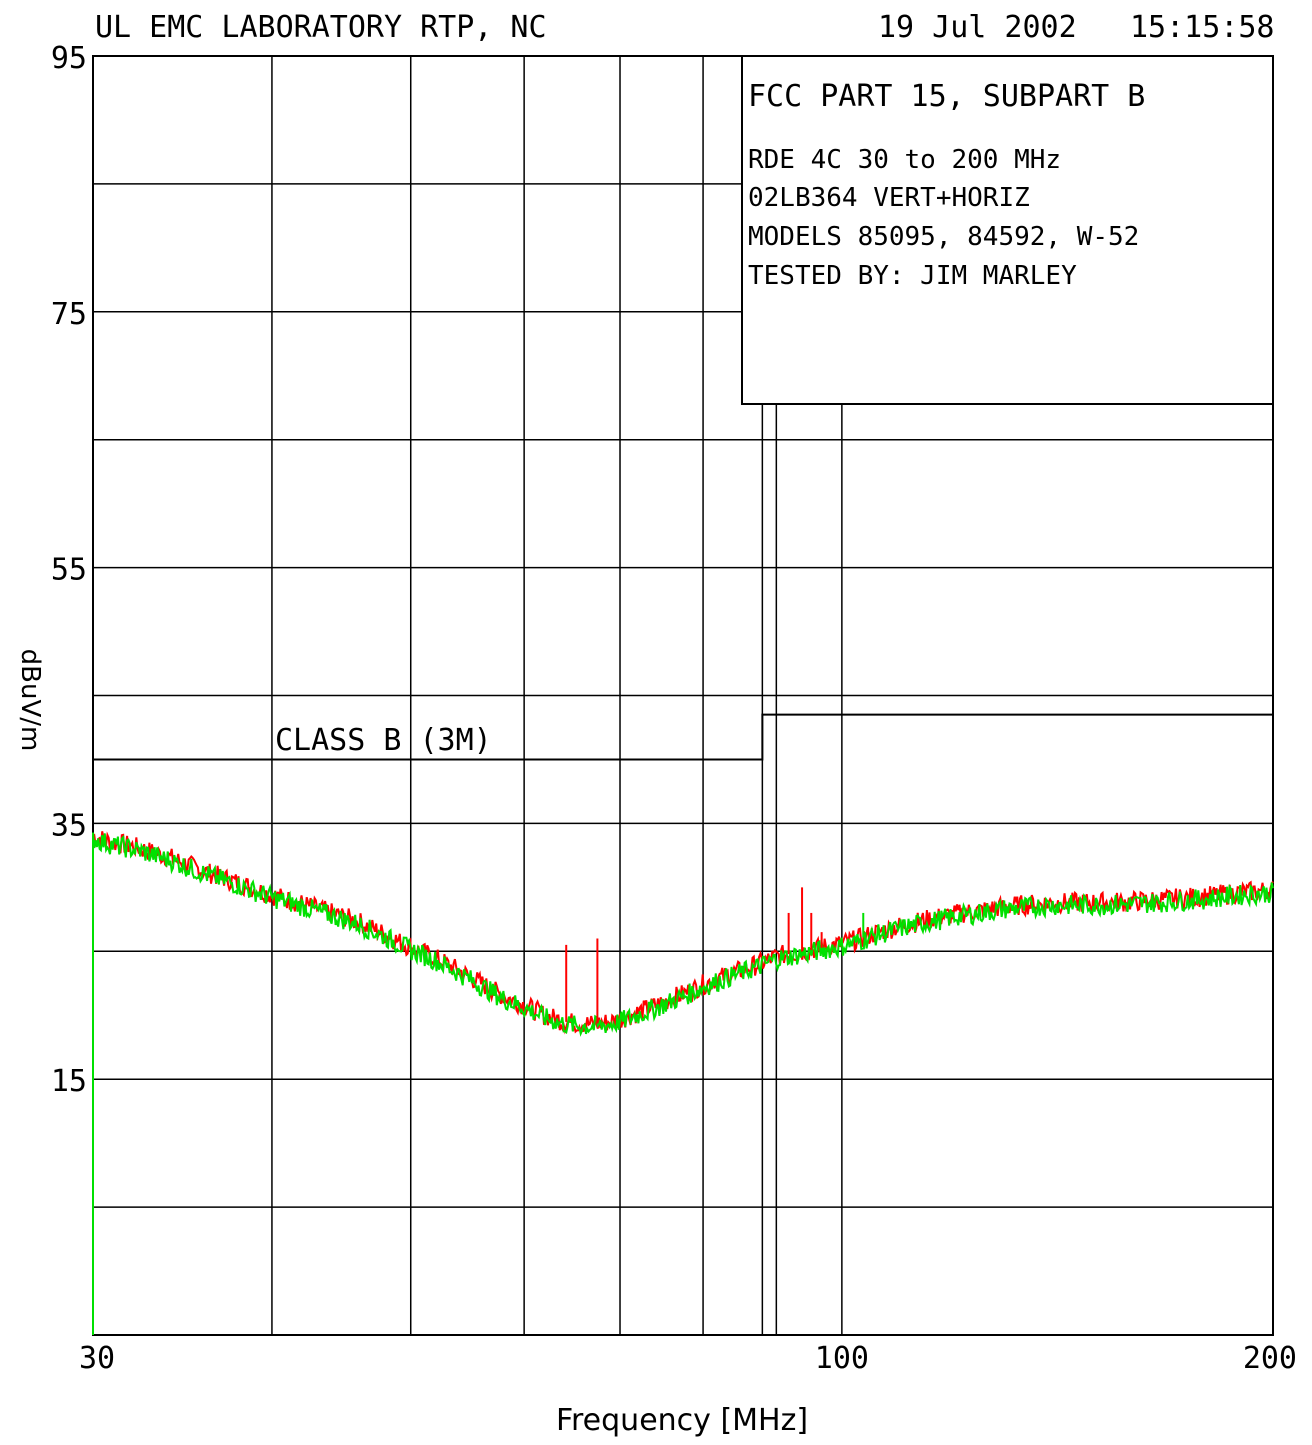 The image size is (1312, 1445). What do you see at coordinates (321, 27) in the screenshot?
I see `lab-title: UL EMC LABORATORY RTP, NC` at bounding box center [321, 27].